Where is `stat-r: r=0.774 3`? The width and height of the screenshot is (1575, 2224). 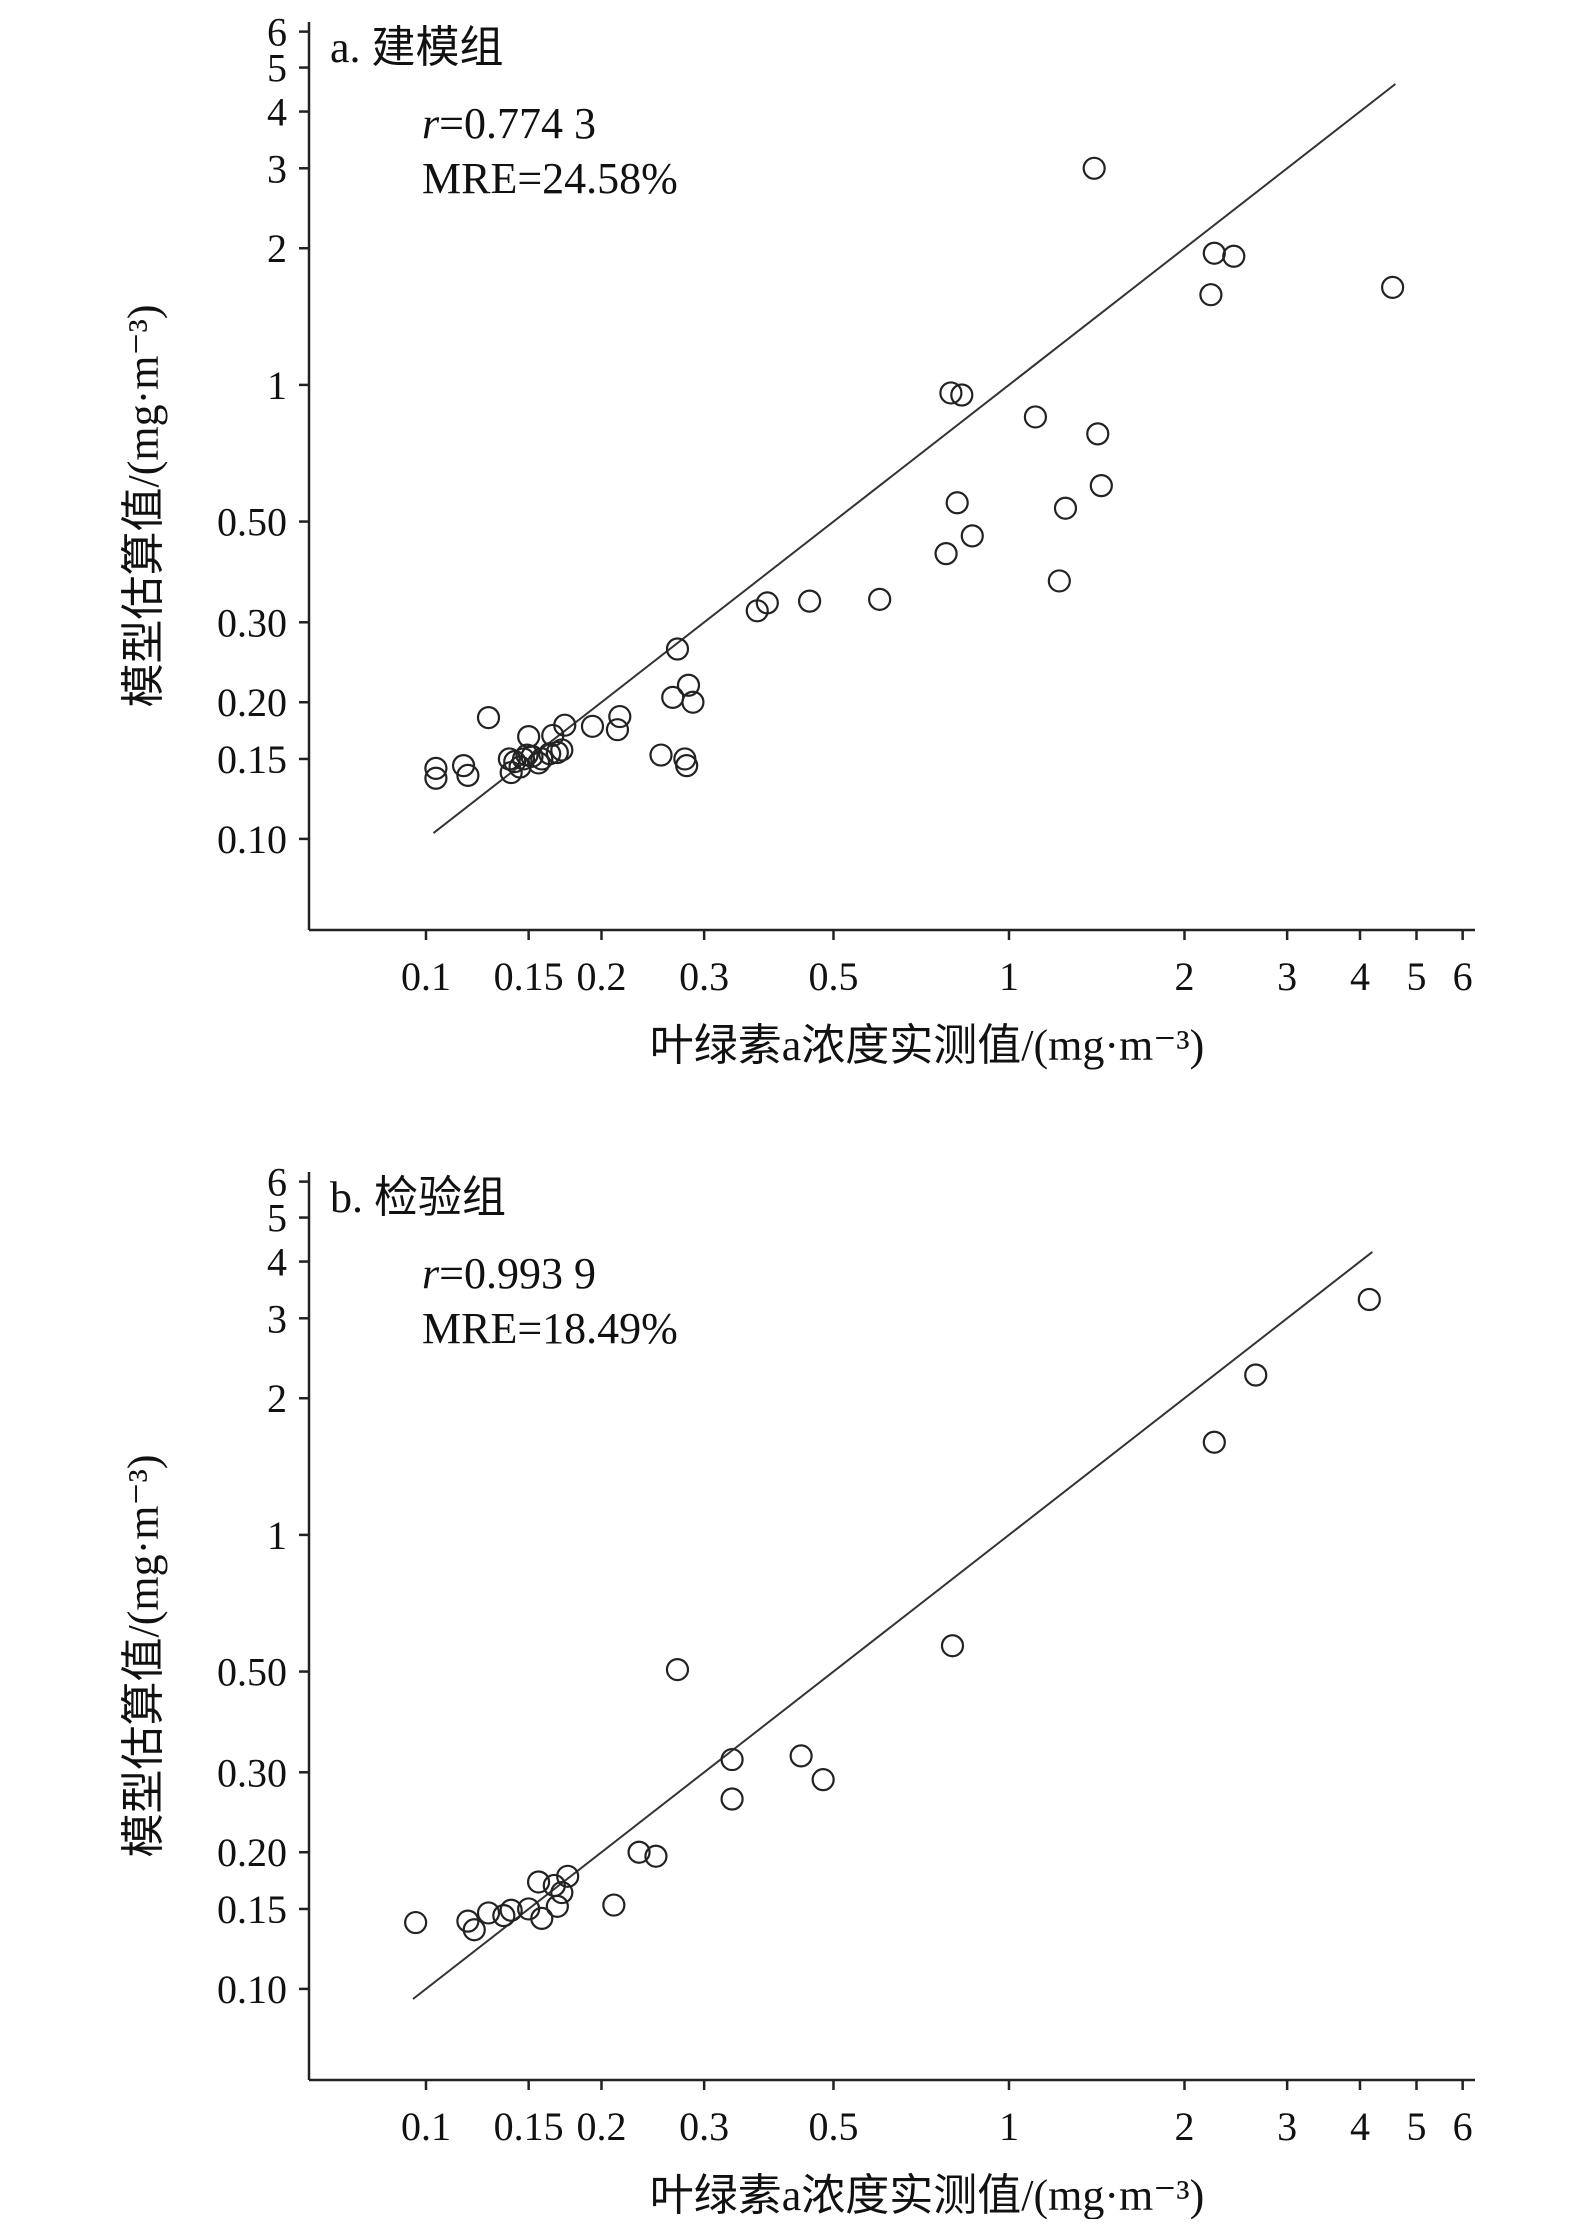 stat-r: r=0.774 3 is located at coordinates (509, 123).